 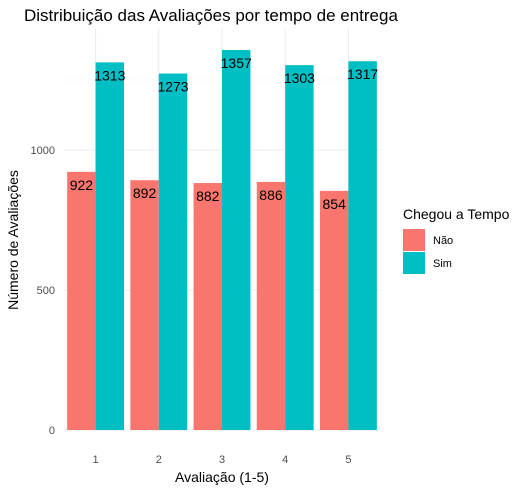 I want to click on x-tick-label: 3, so click(x=222, y=460).